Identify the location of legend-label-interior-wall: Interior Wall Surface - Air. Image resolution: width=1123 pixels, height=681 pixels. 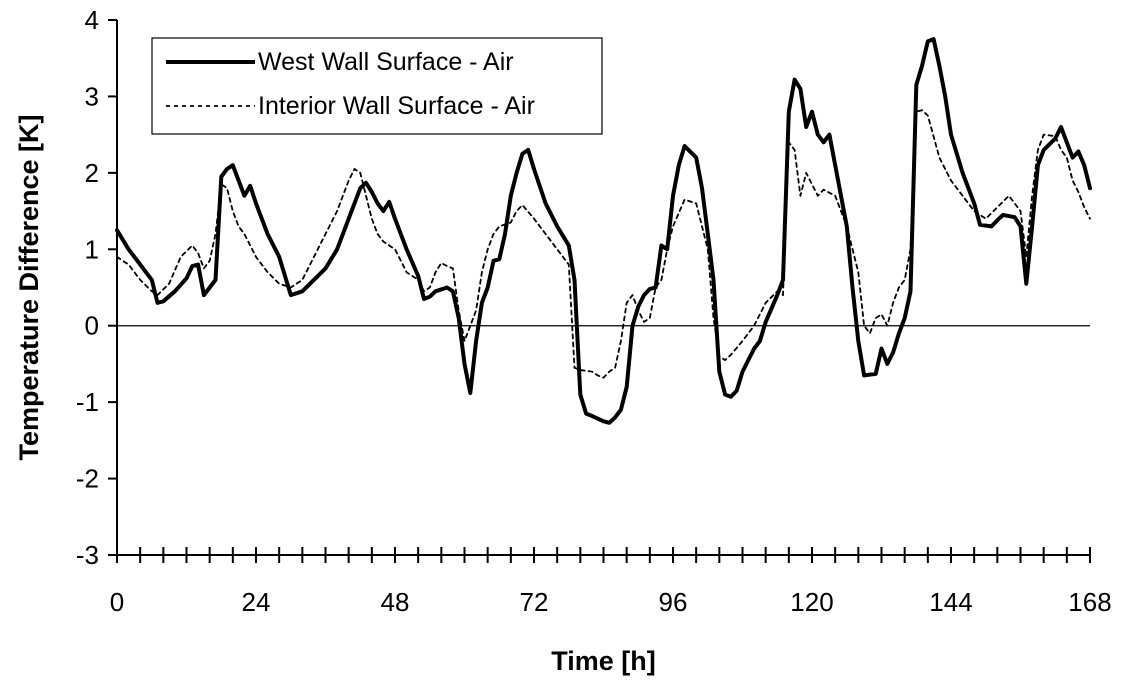
(396, 106).